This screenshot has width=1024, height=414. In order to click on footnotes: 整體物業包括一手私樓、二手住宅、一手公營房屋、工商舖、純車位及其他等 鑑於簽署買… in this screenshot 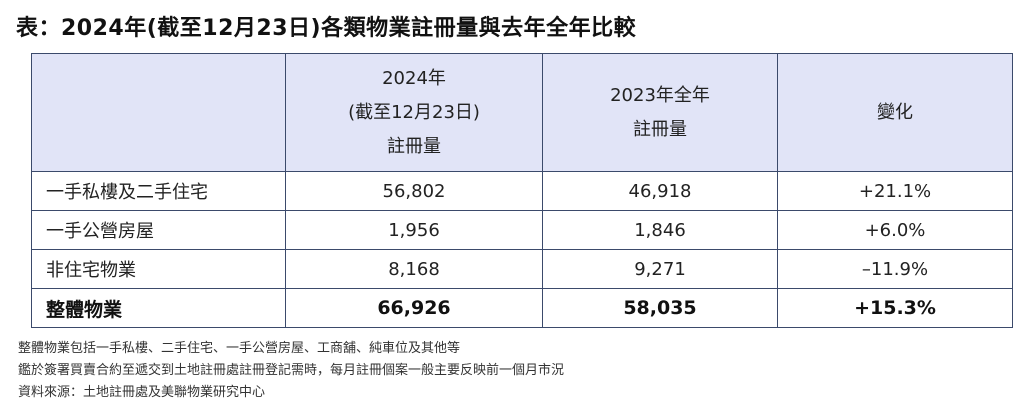, I will do `click(291, 371)`.